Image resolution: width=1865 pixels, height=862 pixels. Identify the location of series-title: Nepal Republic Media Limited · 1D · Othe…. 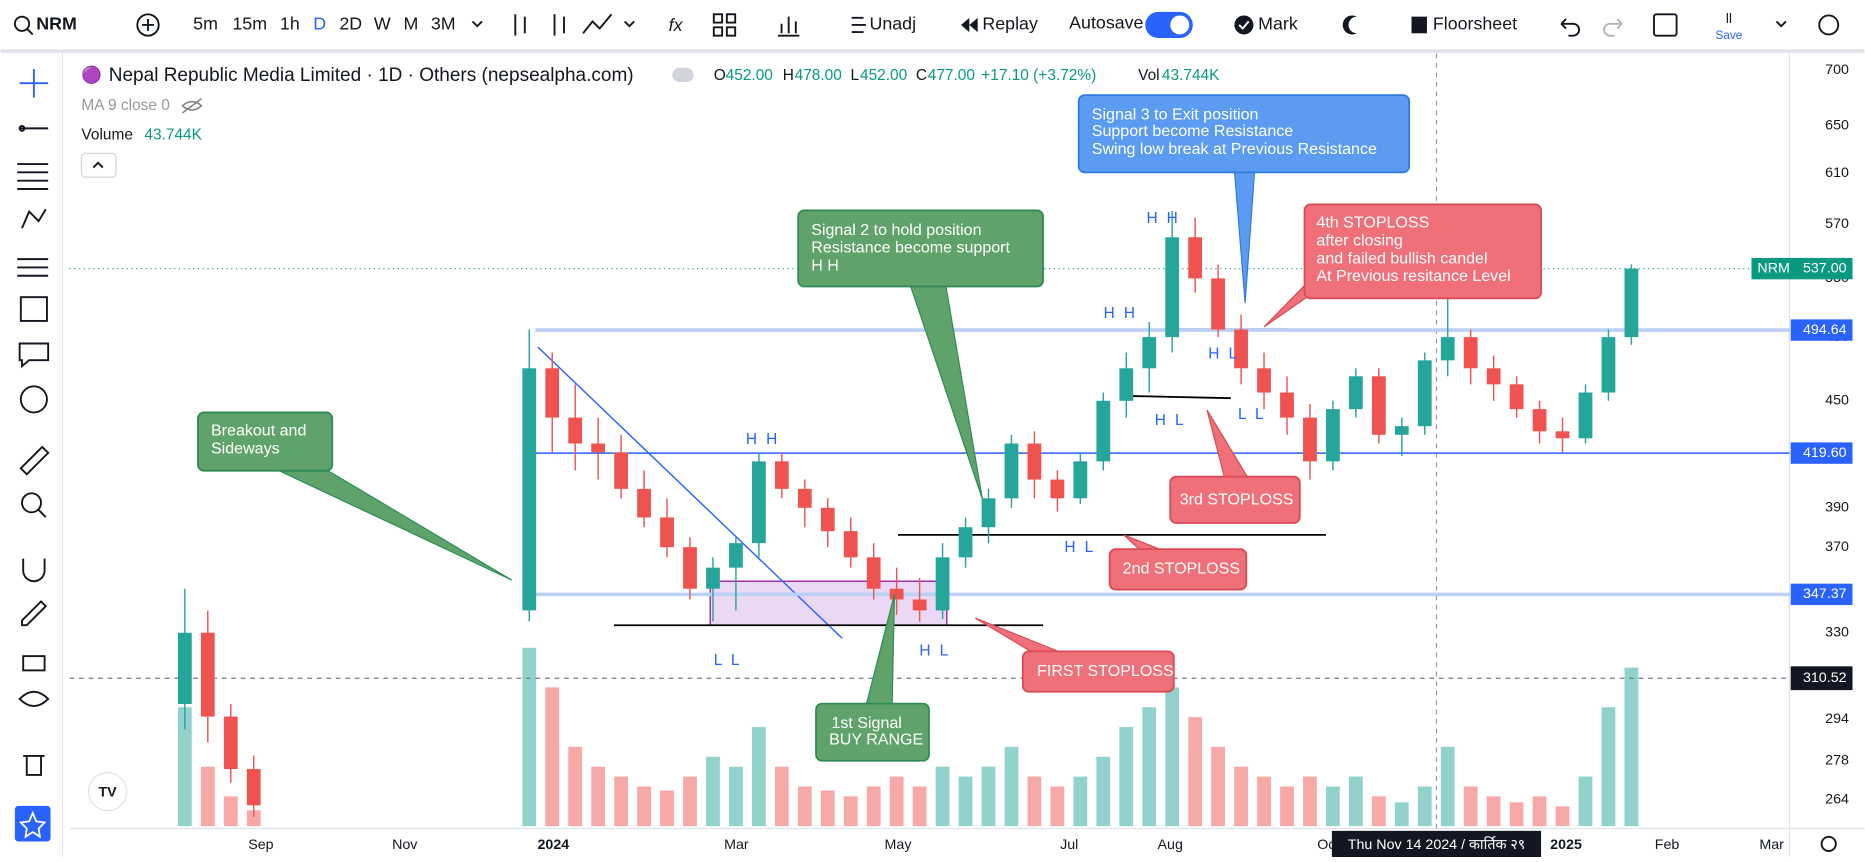
(371, 75).